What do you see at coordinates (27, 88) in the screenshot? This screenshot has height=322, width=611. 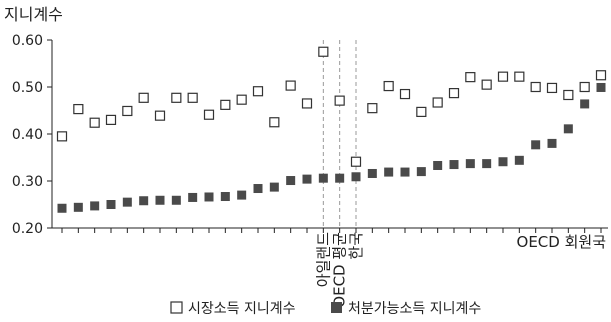 I see `y-tick-label: 0.50` at bounding box center [27, 88].